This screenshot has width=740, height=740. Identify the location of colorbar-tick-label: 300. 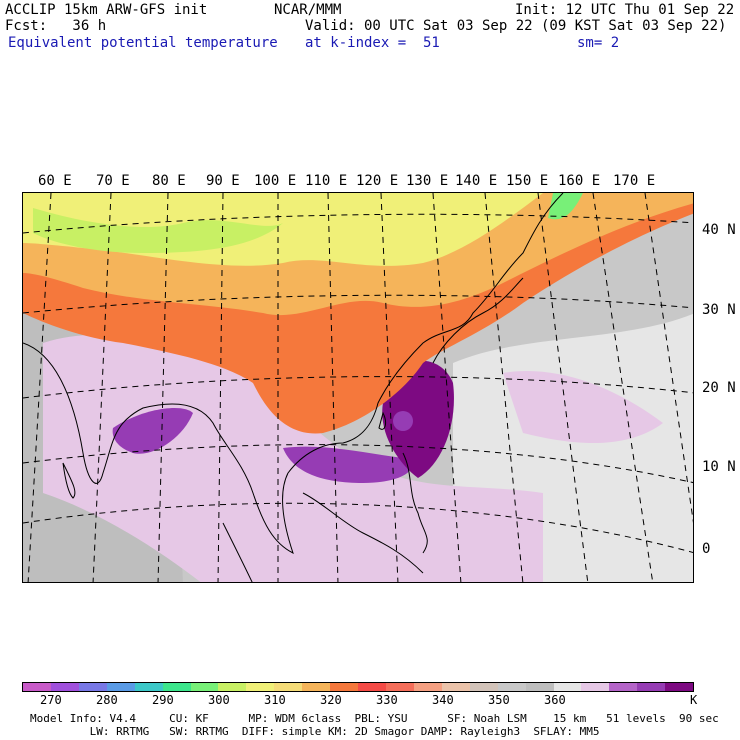
(219, 700).